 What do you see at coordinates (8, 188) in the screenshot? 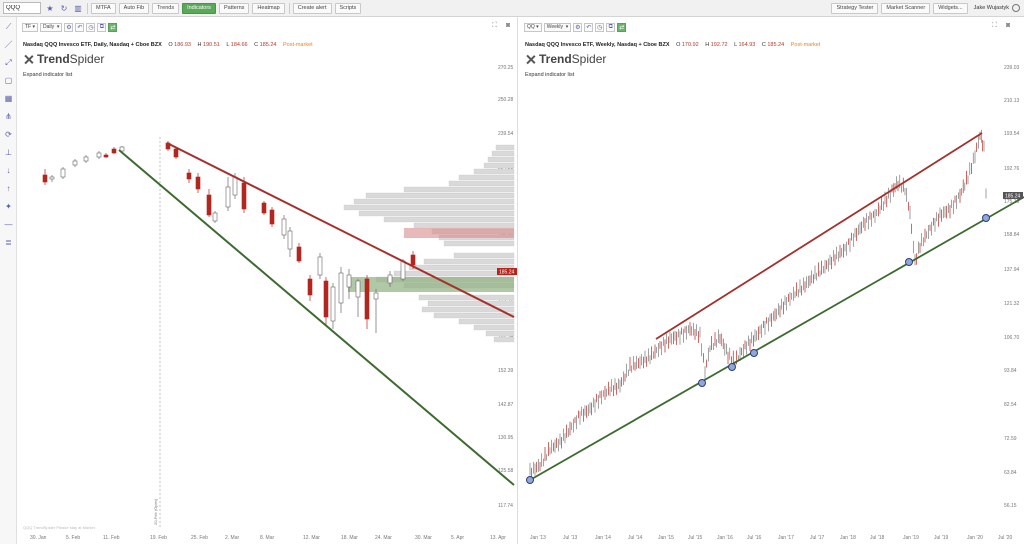
I see `arrow-up-tool-icon: ↑` at bounding box center [8, 188].